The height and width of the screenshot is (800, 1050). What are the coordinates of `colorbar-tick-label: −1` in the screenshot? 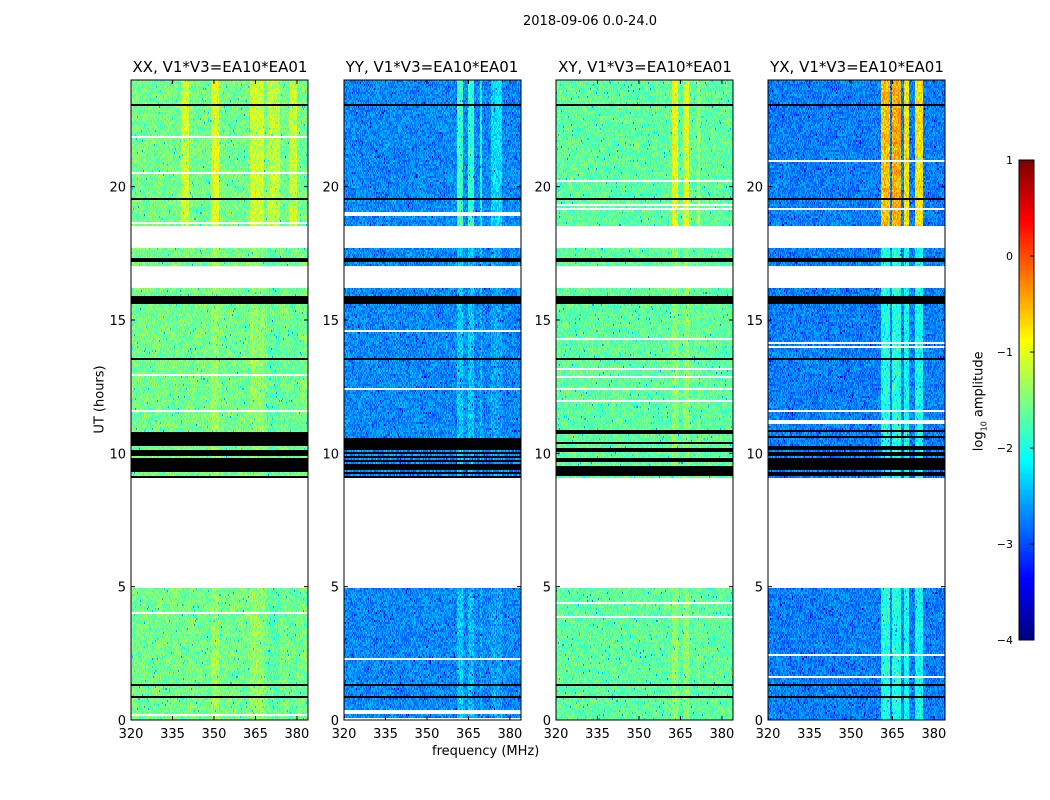 It's located at (1005, 352).